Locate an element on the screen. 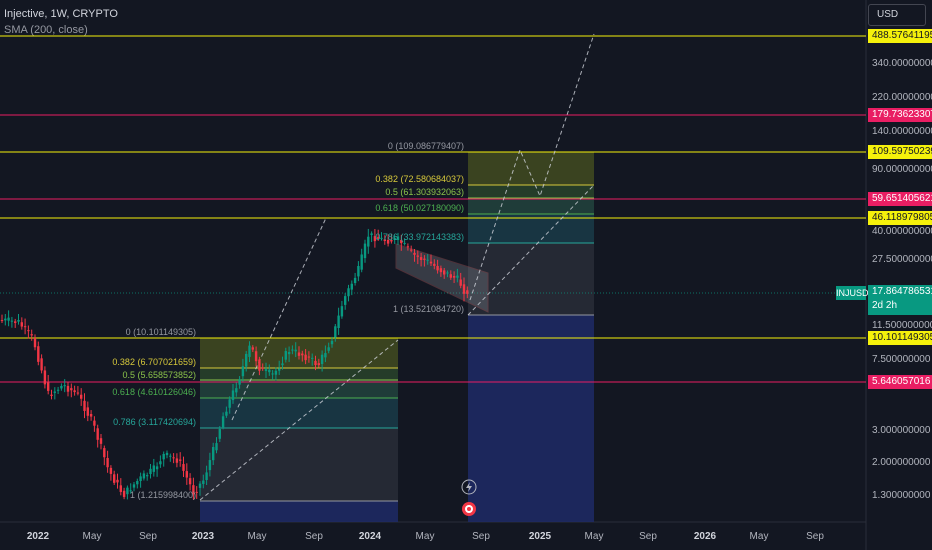  fib-level-label: 0.5 (61.303932063) is located at coordinates (424, 192).